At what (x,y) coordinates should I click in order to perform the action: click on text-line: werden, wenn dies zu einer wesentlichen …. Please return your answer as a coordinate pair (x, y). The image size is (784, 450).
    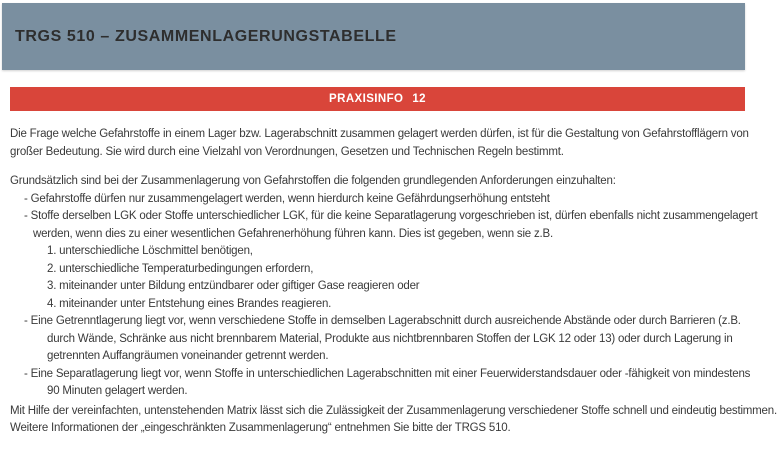
    Looking at the image, I should click on (293, 233).